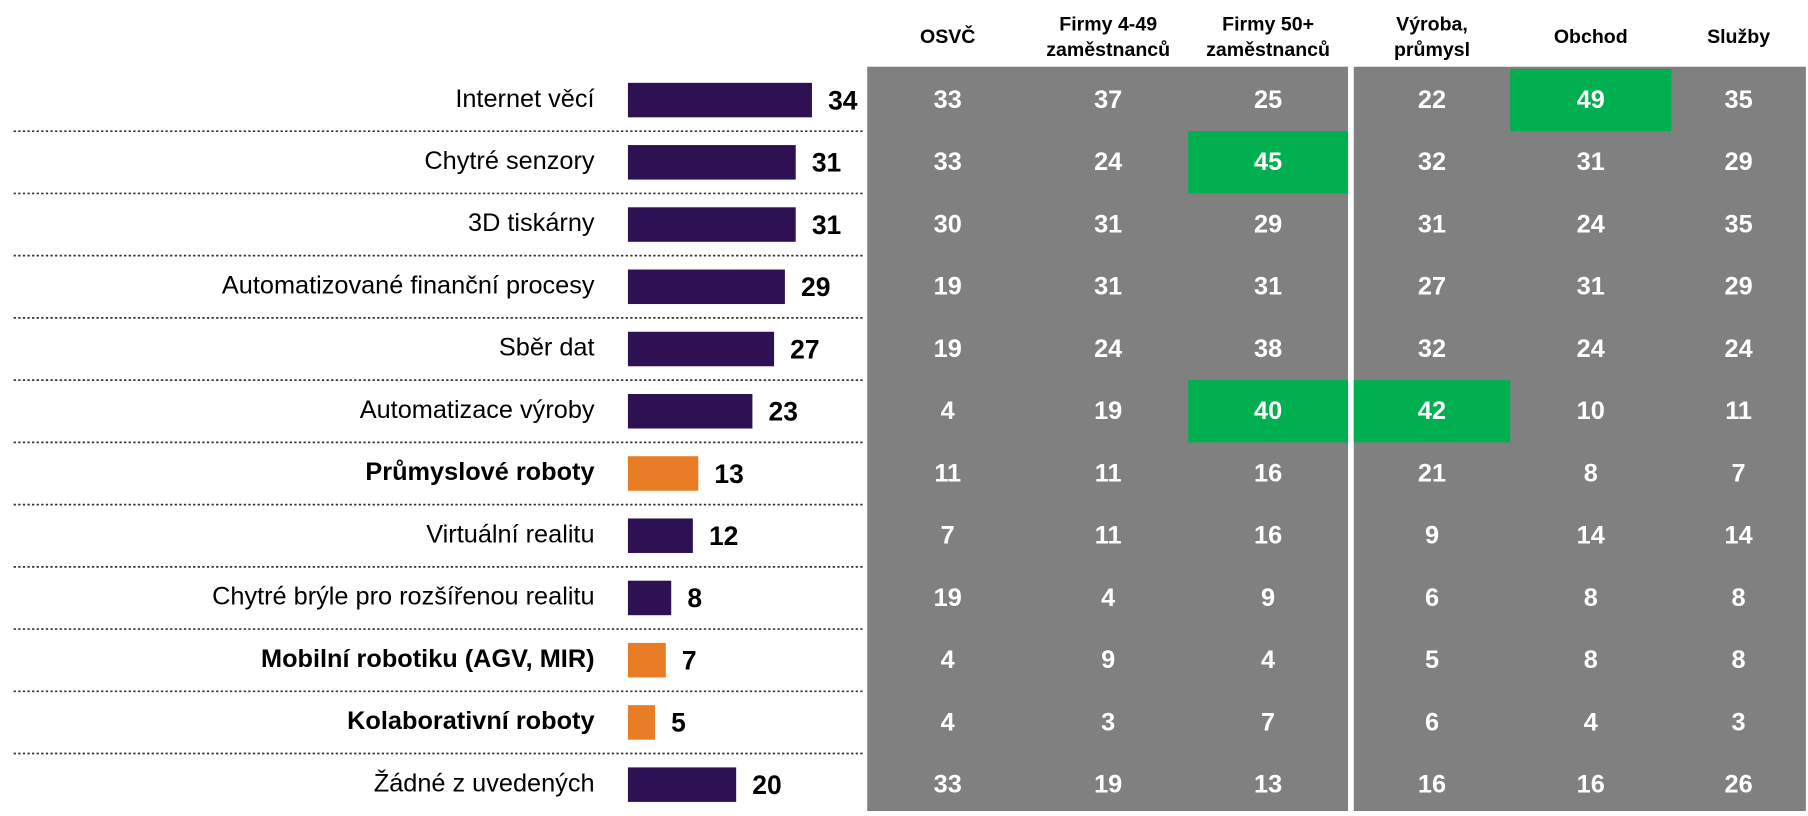  What do you see at coordinates (1268, 784) in the screenshot?
I see `table-cell: 13` at bounding box center [1268, 784].